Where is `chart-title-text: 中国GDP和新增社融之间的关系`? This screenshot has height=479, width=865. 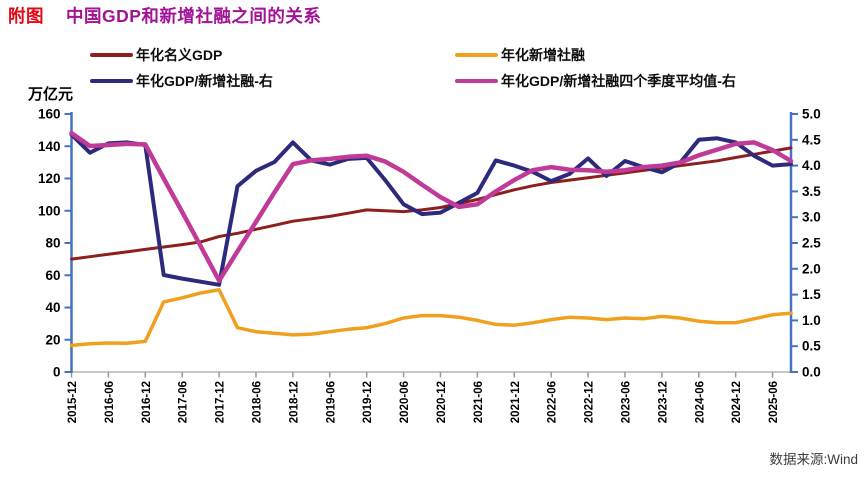 chart-title-text: 中国GDP和新增社融之间的关系 is located at coordinates (194, 16).